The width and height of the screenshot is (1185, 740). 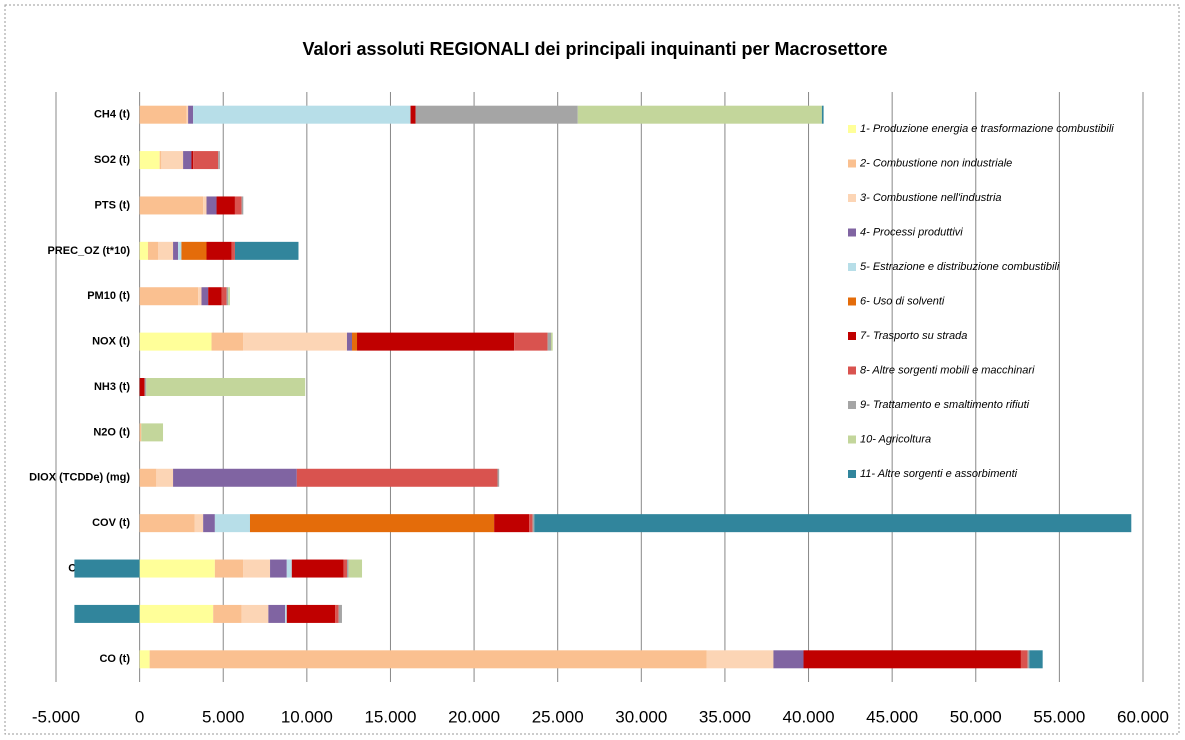 I want to click on legend-label: 2- Combustione non industriale, so click(x=935, y=163).